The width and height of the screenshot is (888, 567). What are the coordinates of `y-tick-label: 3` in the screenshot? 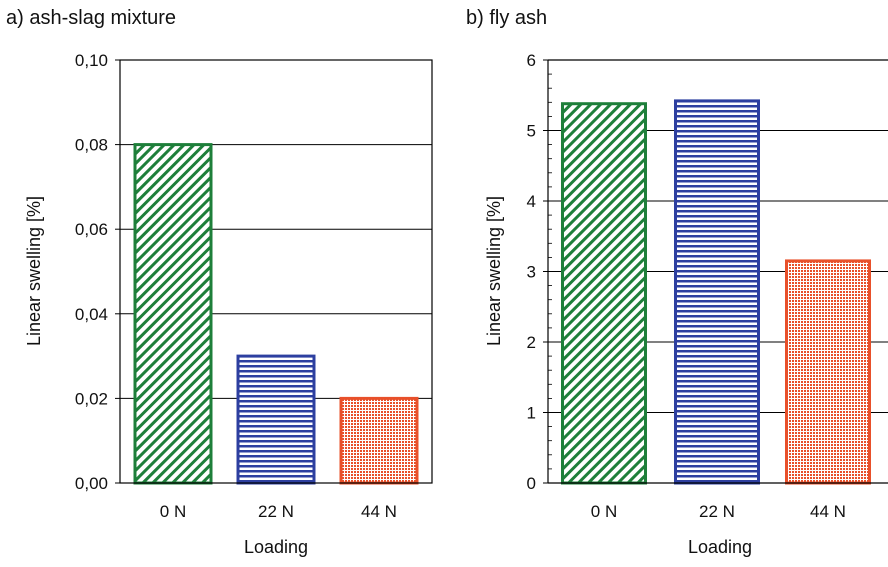 It's located at (531, 272).